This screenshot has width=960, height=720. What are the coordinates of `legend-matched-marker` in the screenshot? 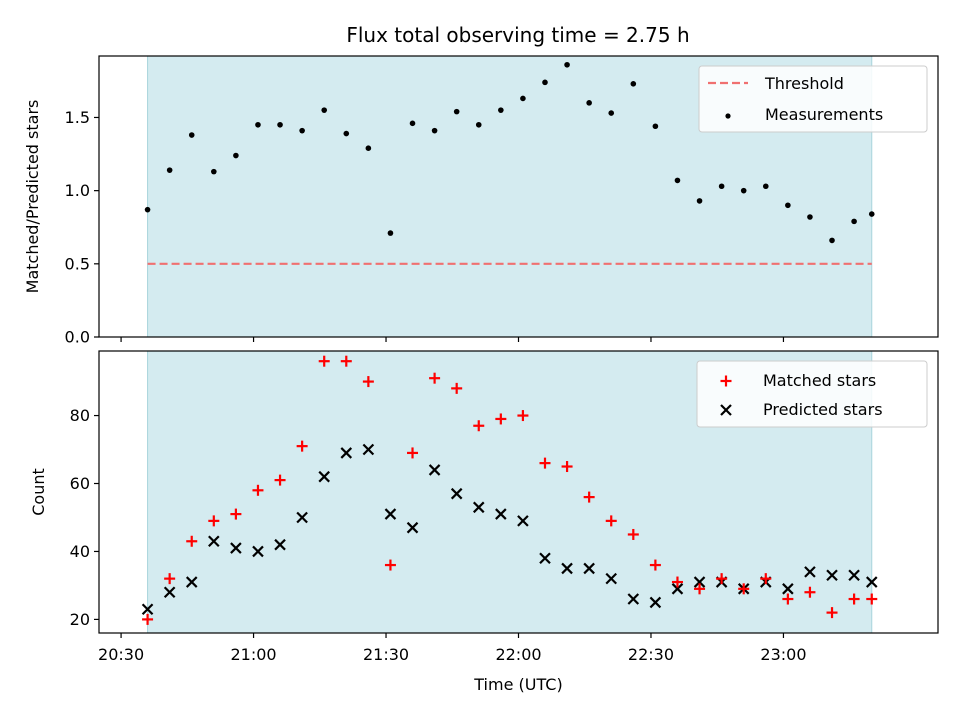 It's located at (726, 381).